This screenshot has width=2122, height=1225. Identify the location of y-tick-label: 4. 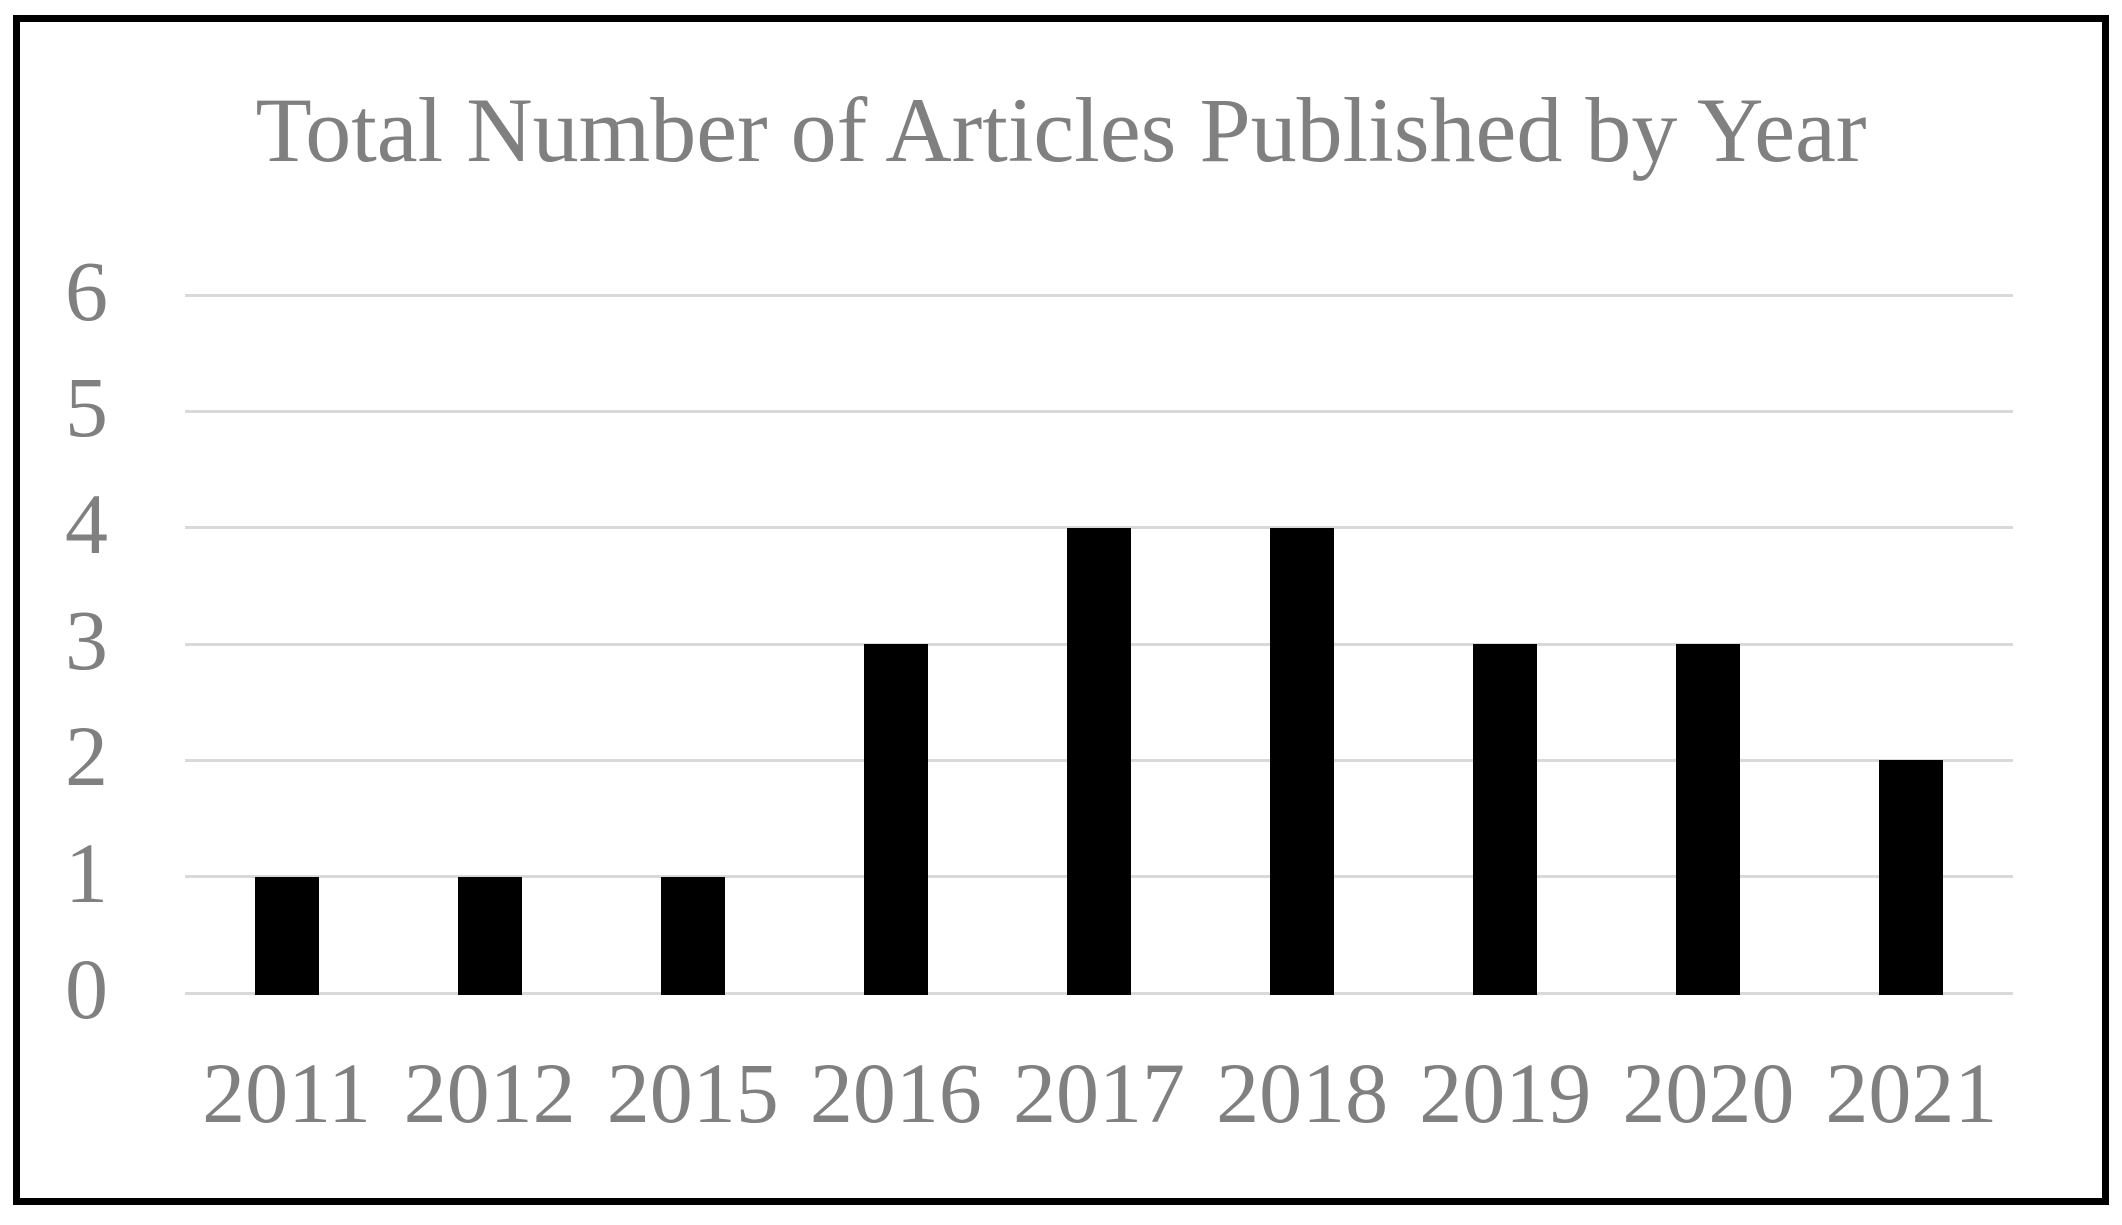
(86, 523).